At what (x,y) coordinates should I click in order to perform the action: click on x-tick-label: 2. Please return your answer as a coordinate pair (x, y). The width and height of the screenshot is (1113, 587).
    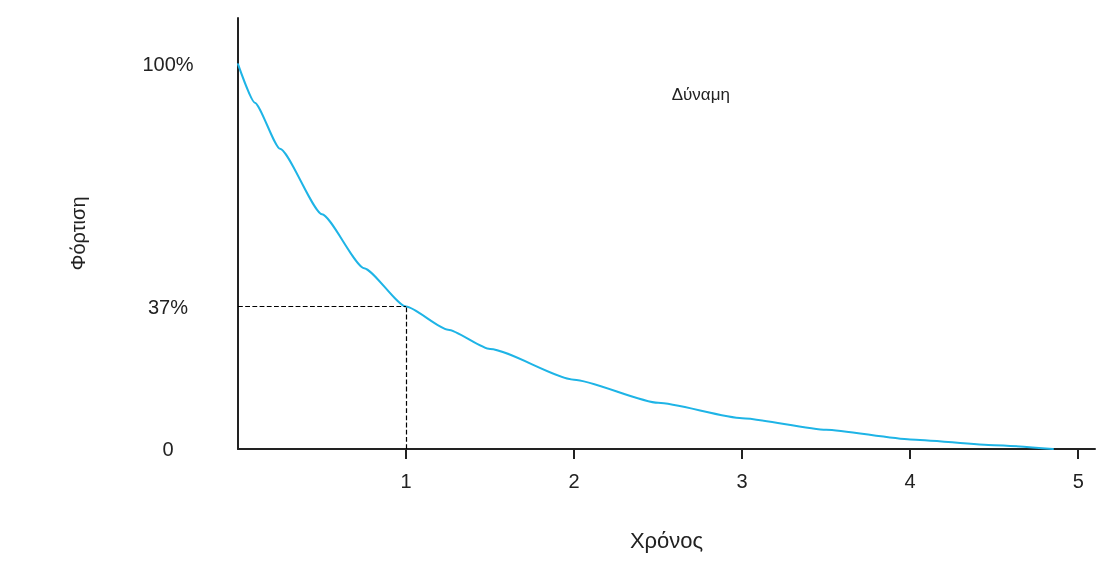
    Looking at the image, I should click on (574, 481).